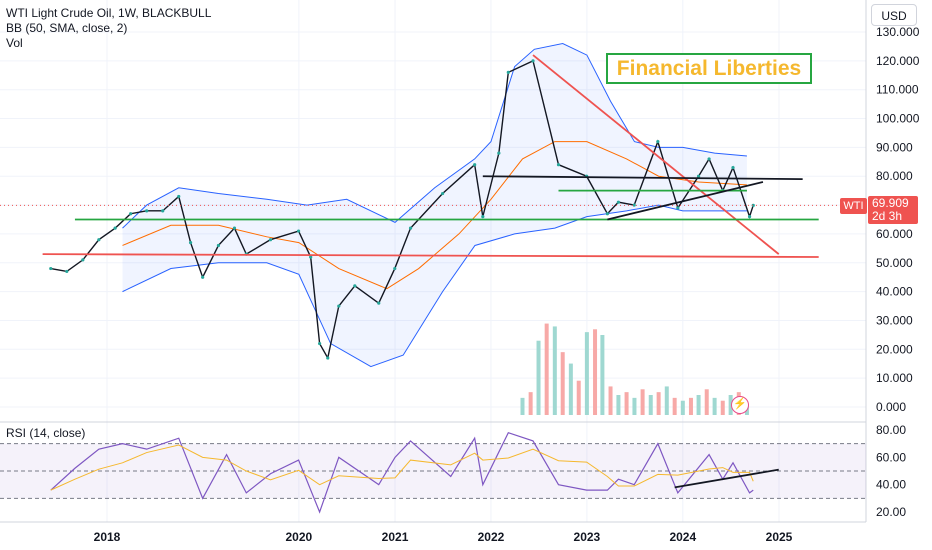 This screenshot has width=932, height=550. Describe the element at coordinates (14, 43) in the screenshot. I see `volume-indicator-label: Vol` at that location.